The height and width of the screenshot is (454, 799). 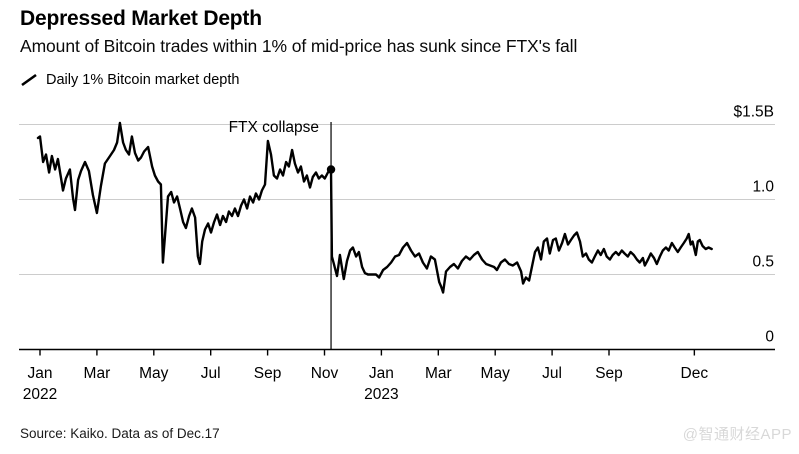 I want to click on legend-line-icon, so click(x=29, y=80).